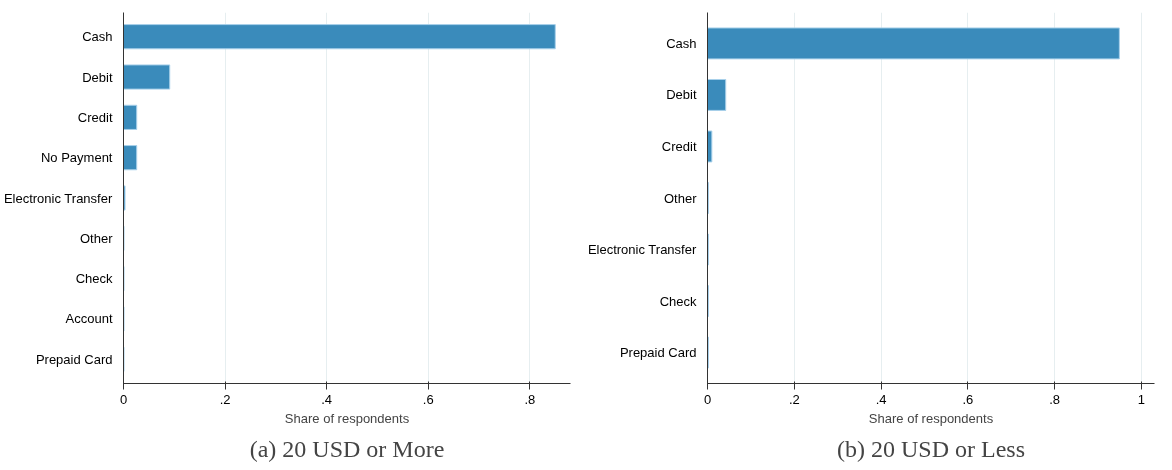 The image size is (1172, 470). What do you see at coordinates (931, 448) in the screenshot?
I see `text: (b) 20 USD or Less` at bounding box center [931, 448].